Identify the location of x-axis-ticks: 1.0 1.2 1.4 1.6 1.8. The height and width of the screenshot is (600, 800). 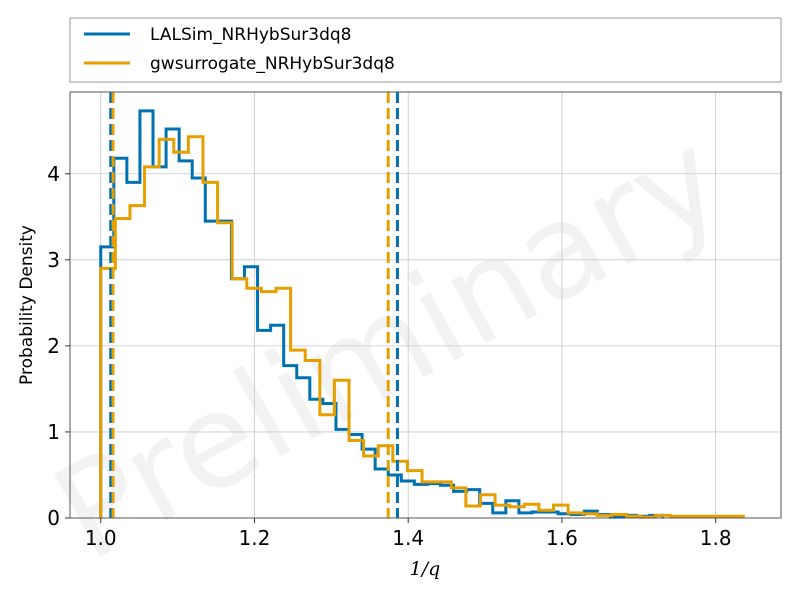
(408, 534).